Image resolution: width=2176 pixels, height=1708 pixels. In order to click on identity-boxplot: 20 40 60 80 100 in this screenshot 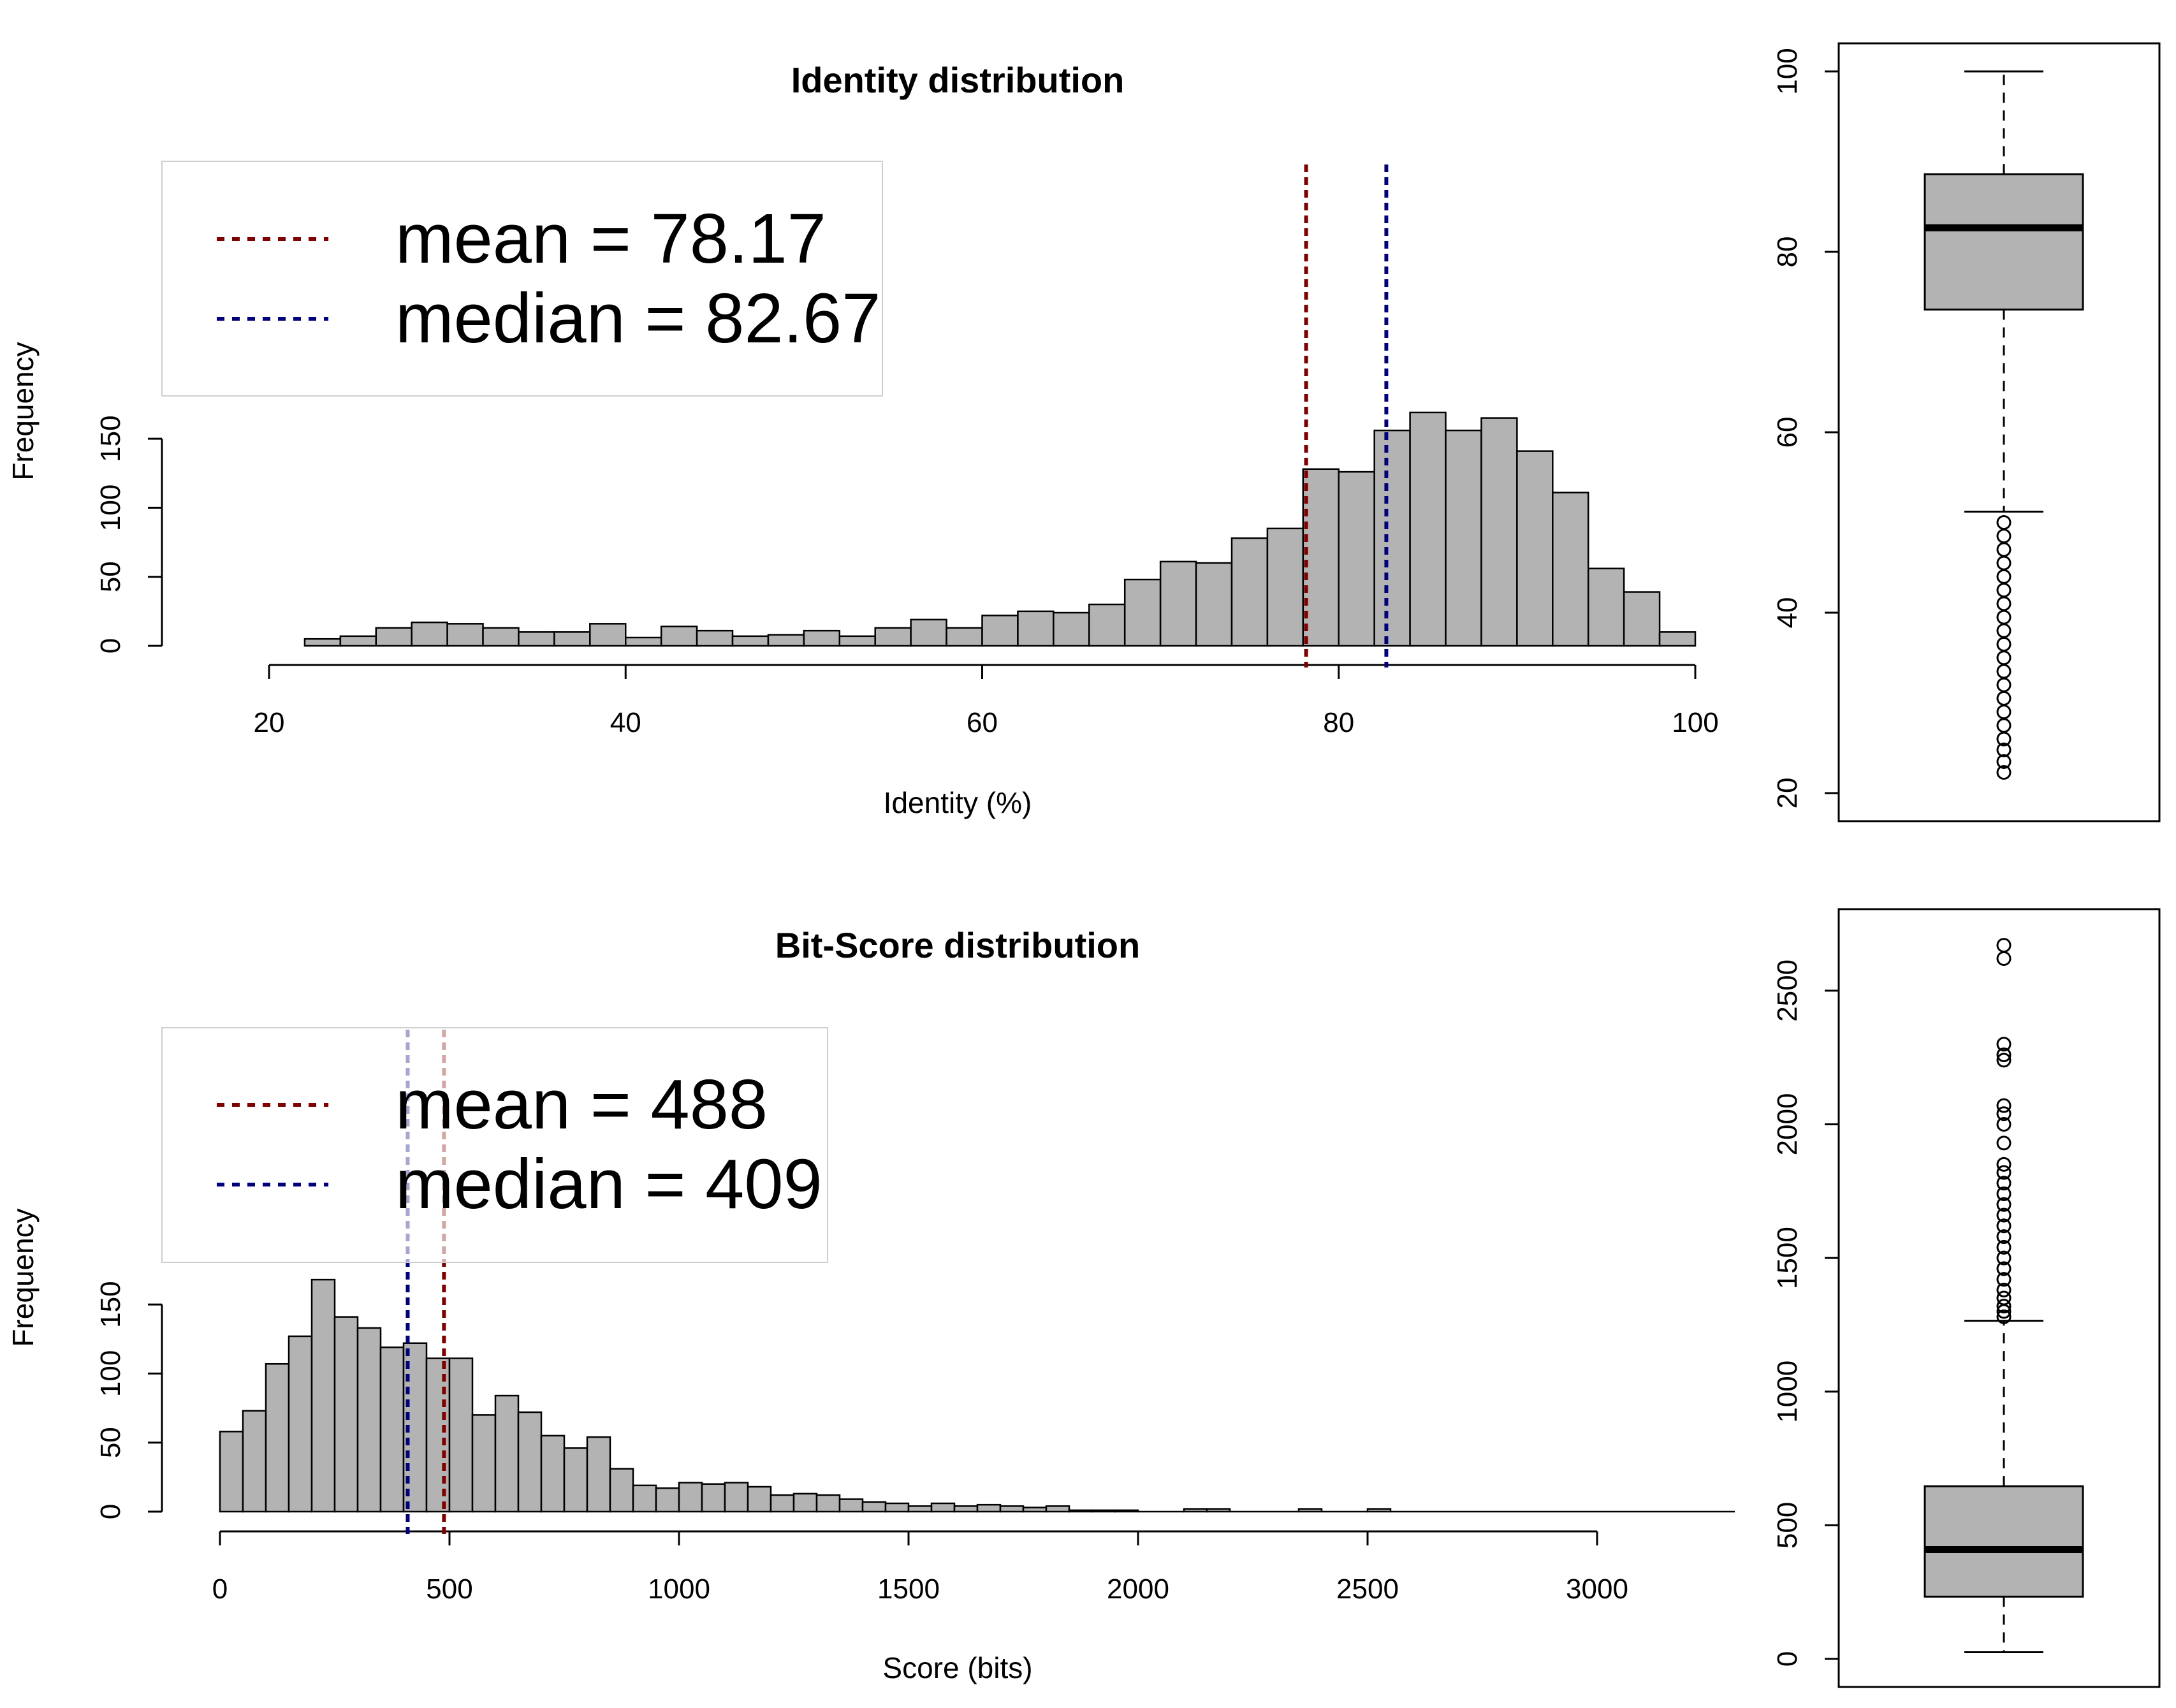, I will do `click(1966, 432)`.